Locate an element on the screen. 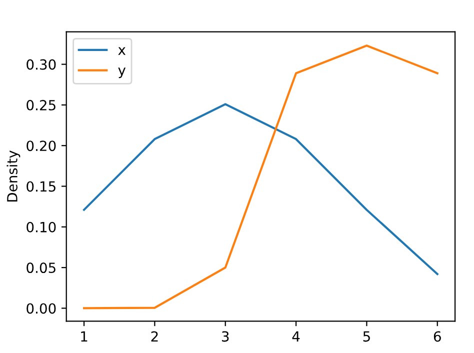 The image size is (474, 353). x-tick-label: 1 is located at coordinates (84, 336).